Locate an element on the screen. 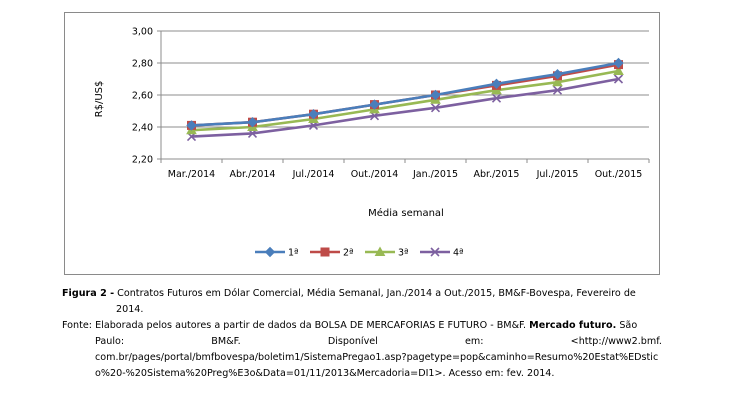 This screenshot has height=403, width=738. x-tick-label: Abr./2015 is located at coordinates (497, 174).